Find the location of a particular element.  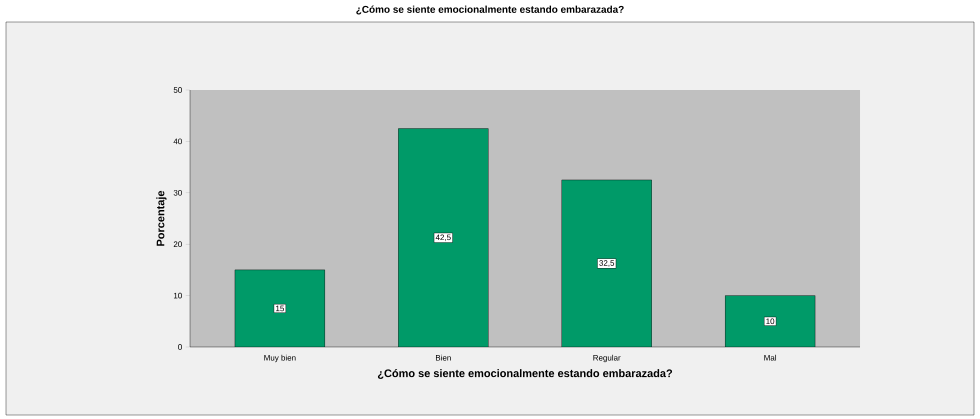

x-axis-title: ¿Cómo se siente emocionalmente estando embarazada? is located at coordinates (525, 374).